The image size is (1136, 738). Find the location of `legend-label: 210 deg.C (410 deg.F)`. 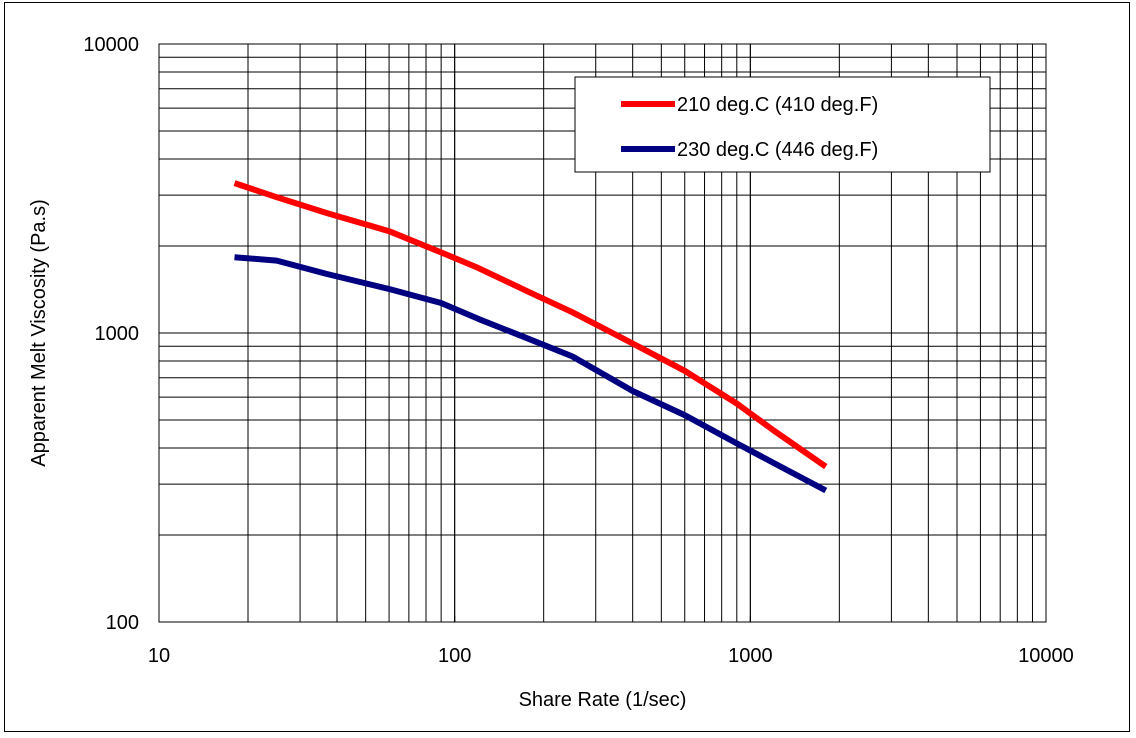

legend-label: 210 deg.C (410 deg.F) is located at coordinates (777, 105).